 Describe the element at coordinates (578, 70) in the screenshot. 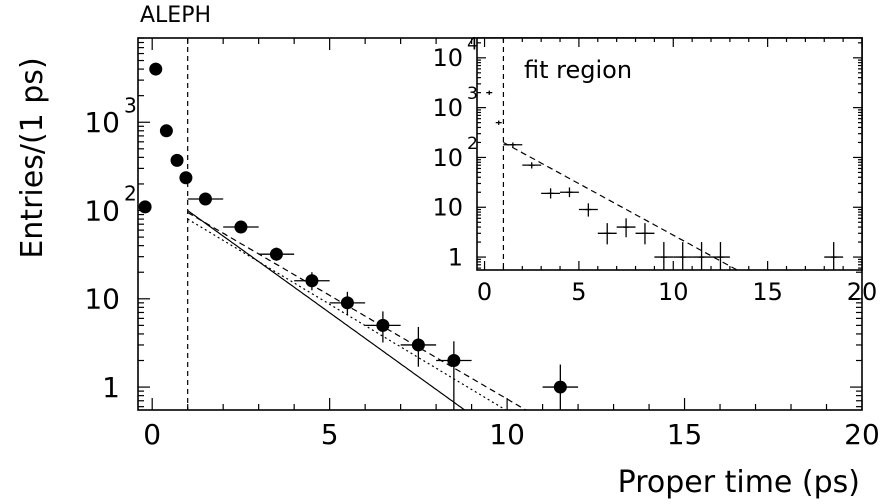

I see `fit-region-annotation: fit region` at that location.